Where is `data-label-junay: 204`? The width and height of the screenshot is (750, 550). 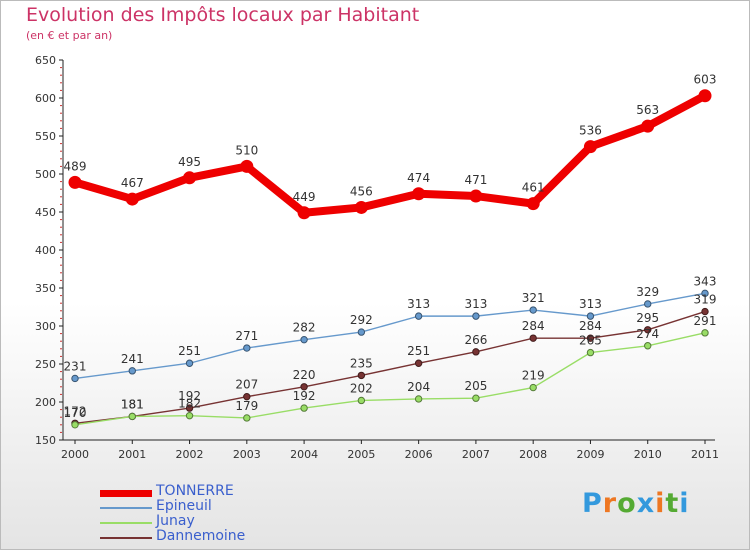 data-label-junay: 204 is located at coordinates (418, 387).